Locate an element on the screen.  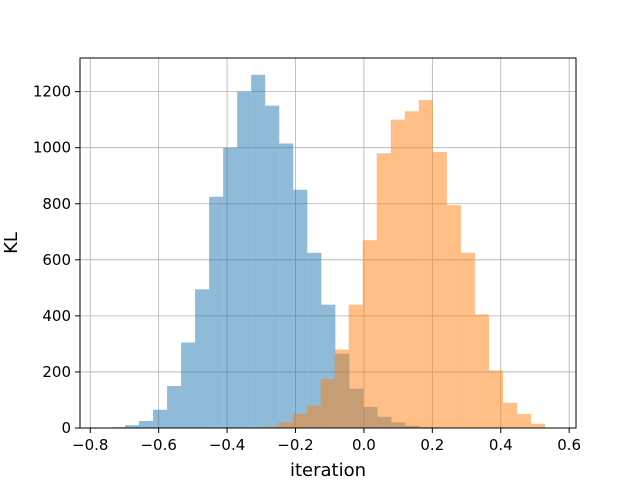
y-tick-label: 600 is located at coordinates (56, 260).